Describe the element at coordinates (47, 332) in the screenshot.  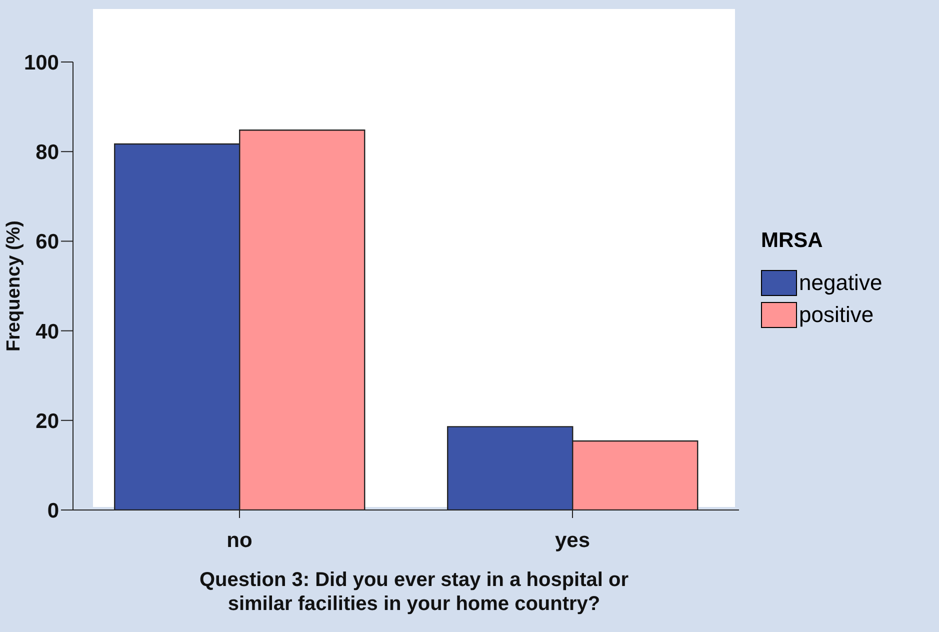
I see `y-tick-label: 40` at that location.